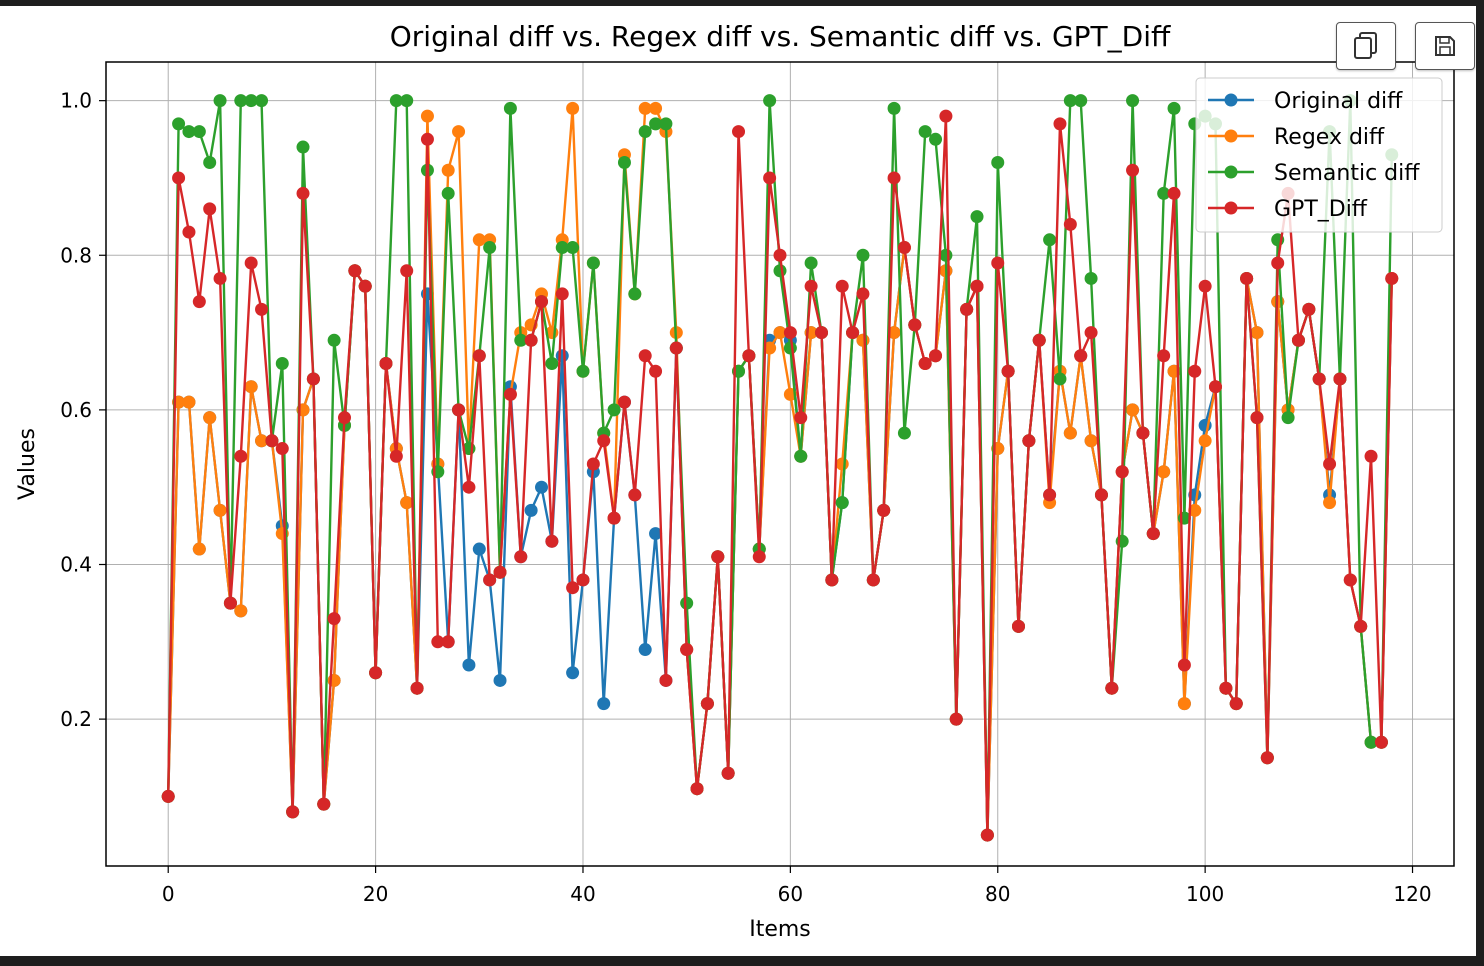 Image resolution: width=1484 pixels, height=966 pixels. What do you see at coordinates (76, 565) in the screenshot?
I see `y-tick-label: 0.4` at bounding box center [76, 565].